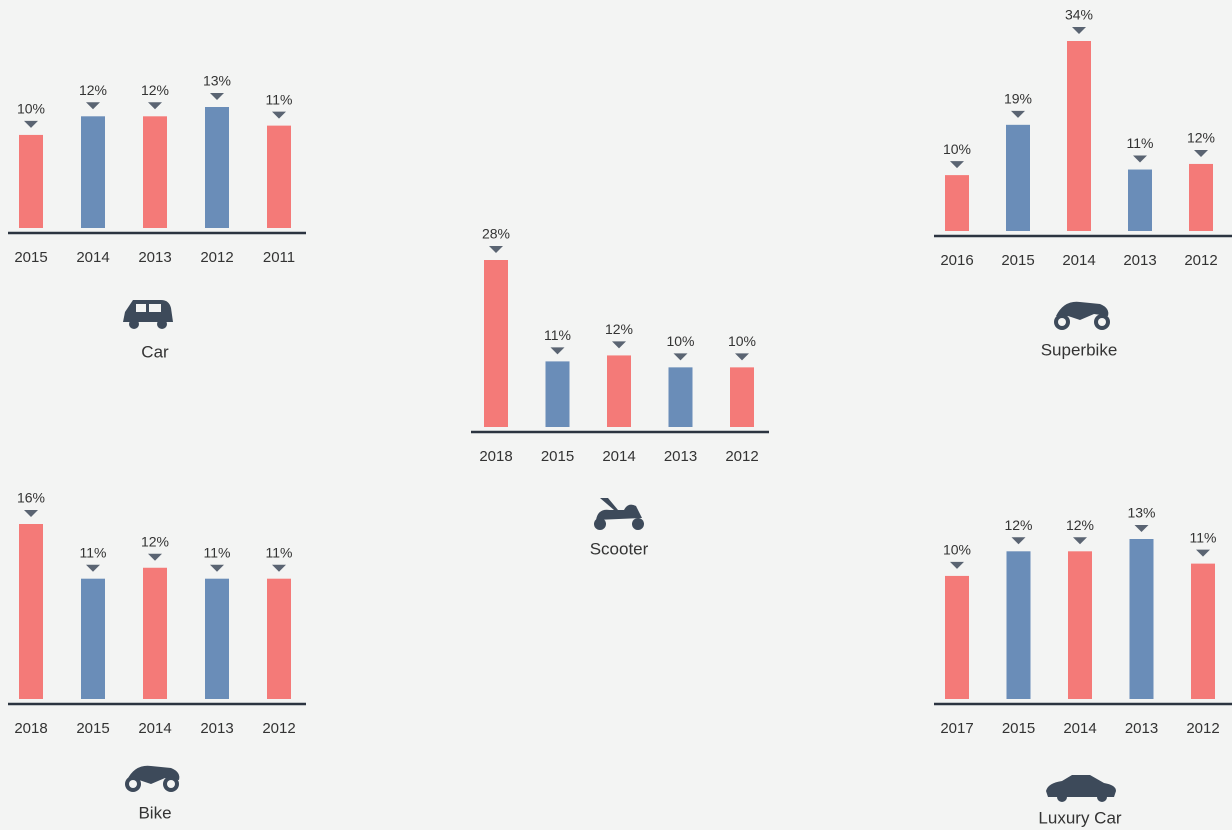  I want to click on x-tick-label: 2016, so click(956, 260).